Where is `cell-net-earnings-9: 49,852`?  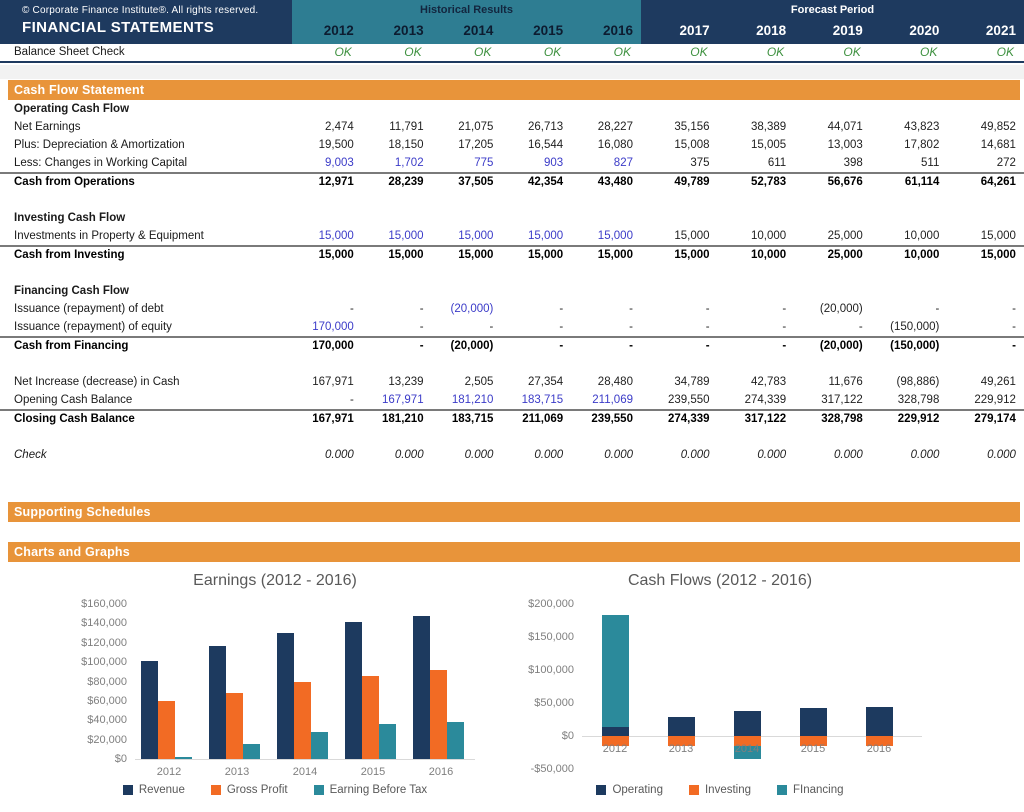
cell-net-earnings-9: 49,852 is located at coordinates (998, 127).